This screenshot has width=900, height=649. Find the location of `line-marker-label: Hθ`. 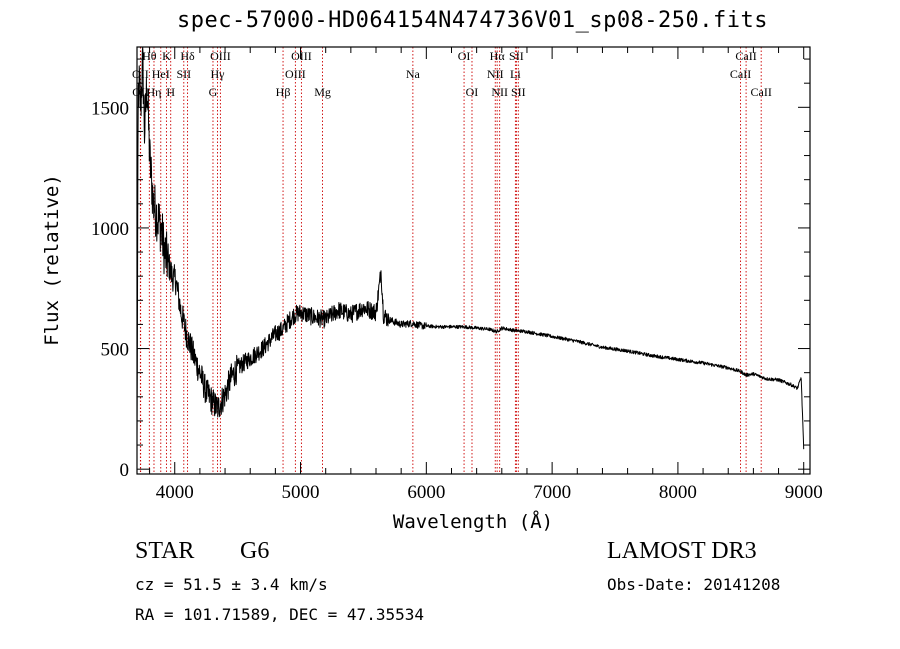

line-marker-label: Hθ is located at coordinates (149, 56).